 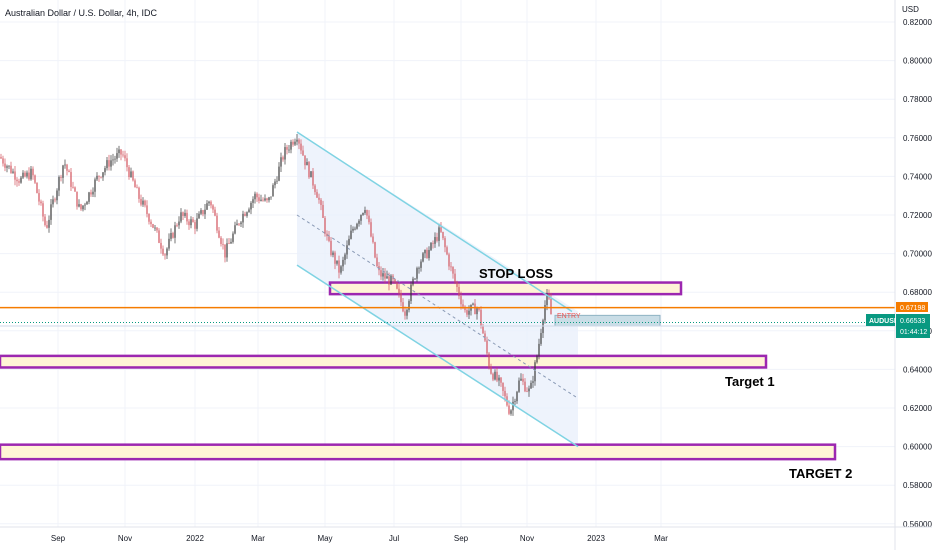 I want to click on time-tick-label: Sep, so click(x=58, y=538).